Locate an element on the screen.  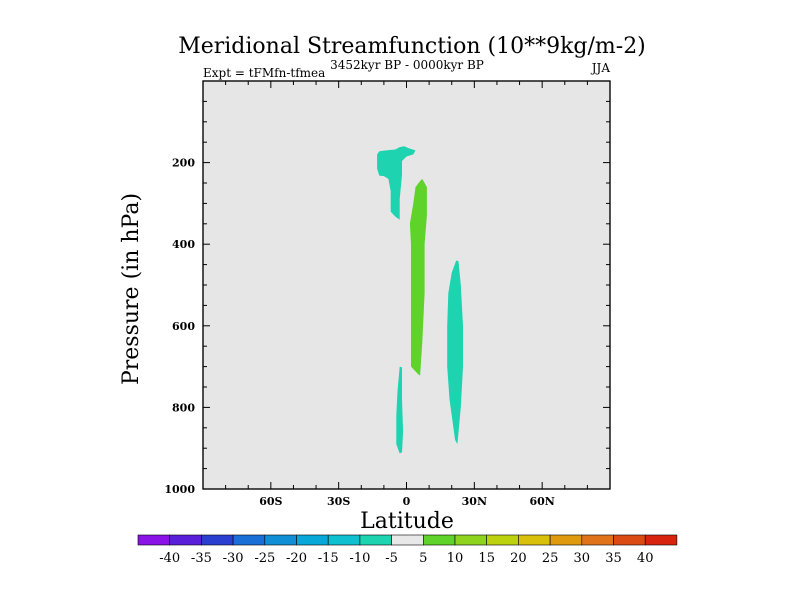
colorbar-label: 25 is located at coordinates (550, 558).